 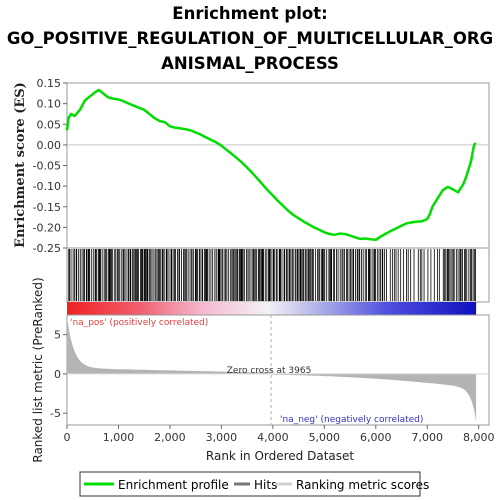 What do you see at coordinates (47, 166) in the screenshot?
I see `es-tick-label: -0.05` at bounding box center [47, 166].